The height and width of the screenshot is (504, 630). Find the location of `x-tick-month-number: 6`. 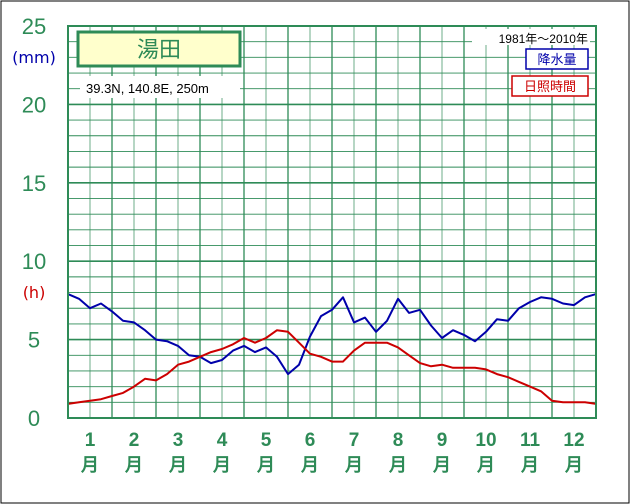

x-tick-month-number: 6 is located at coordinates (310, 440).